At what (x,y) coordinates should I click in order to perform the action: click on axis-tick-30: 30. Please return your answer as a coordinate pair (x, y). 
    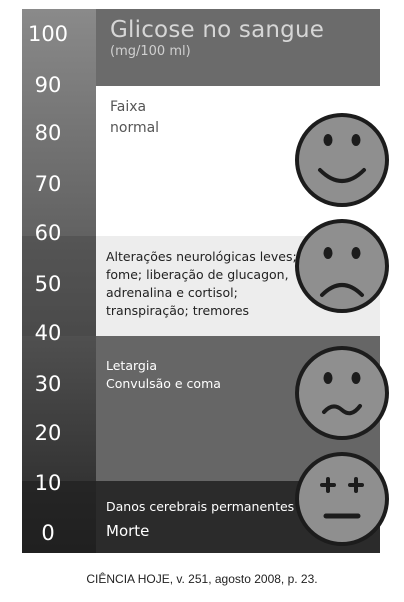
    Looking at the image, I should click on (48, 384).